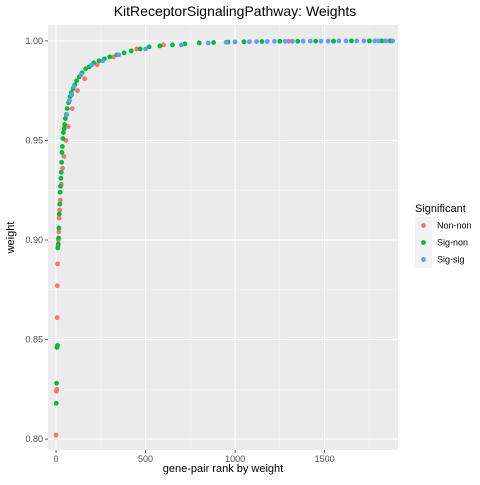 This screenshot has width=480, height=485. Describe the element at coordinates (452, 243) in the screenshot. I see `legend-label: Sig-non` at that location.